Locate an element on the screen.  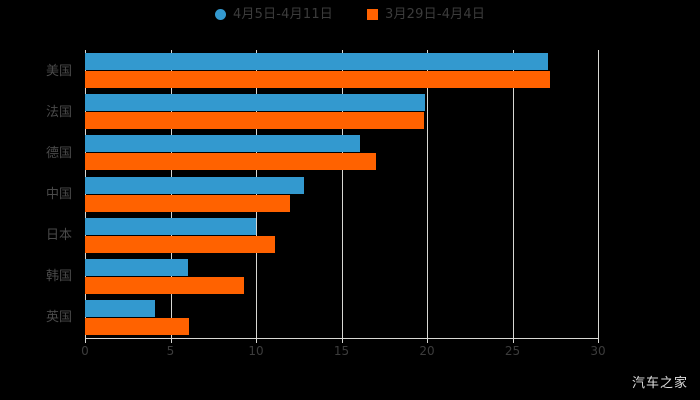
y-axis-category-label: 日本 is located at coordinates (58, 236).